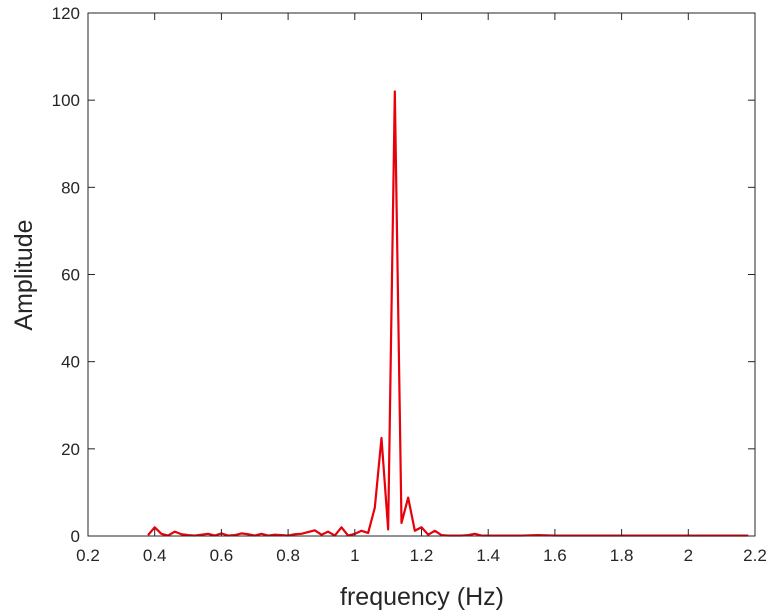 The image size is (777, 615). Describe the element at coordinates (354, 555) in the screenshot. I see `x-tick-label: 1` at that location.